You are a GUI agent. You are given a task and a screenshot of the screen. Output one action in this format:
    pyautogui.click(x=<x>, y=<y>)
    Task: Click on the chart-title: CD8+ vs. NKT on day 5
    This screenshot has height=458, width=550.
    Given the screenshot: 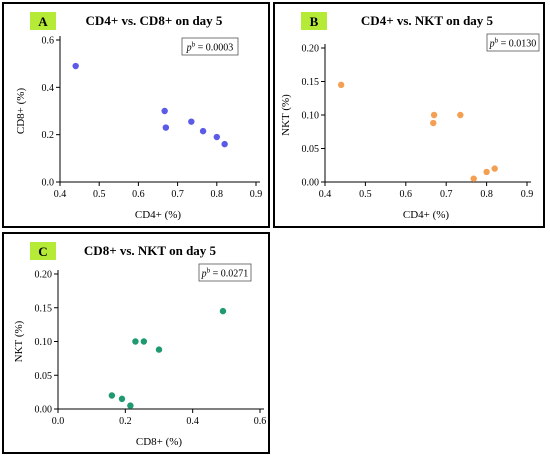 What is the action you would take?
    pyautogui.click(x=150, y=250)
    